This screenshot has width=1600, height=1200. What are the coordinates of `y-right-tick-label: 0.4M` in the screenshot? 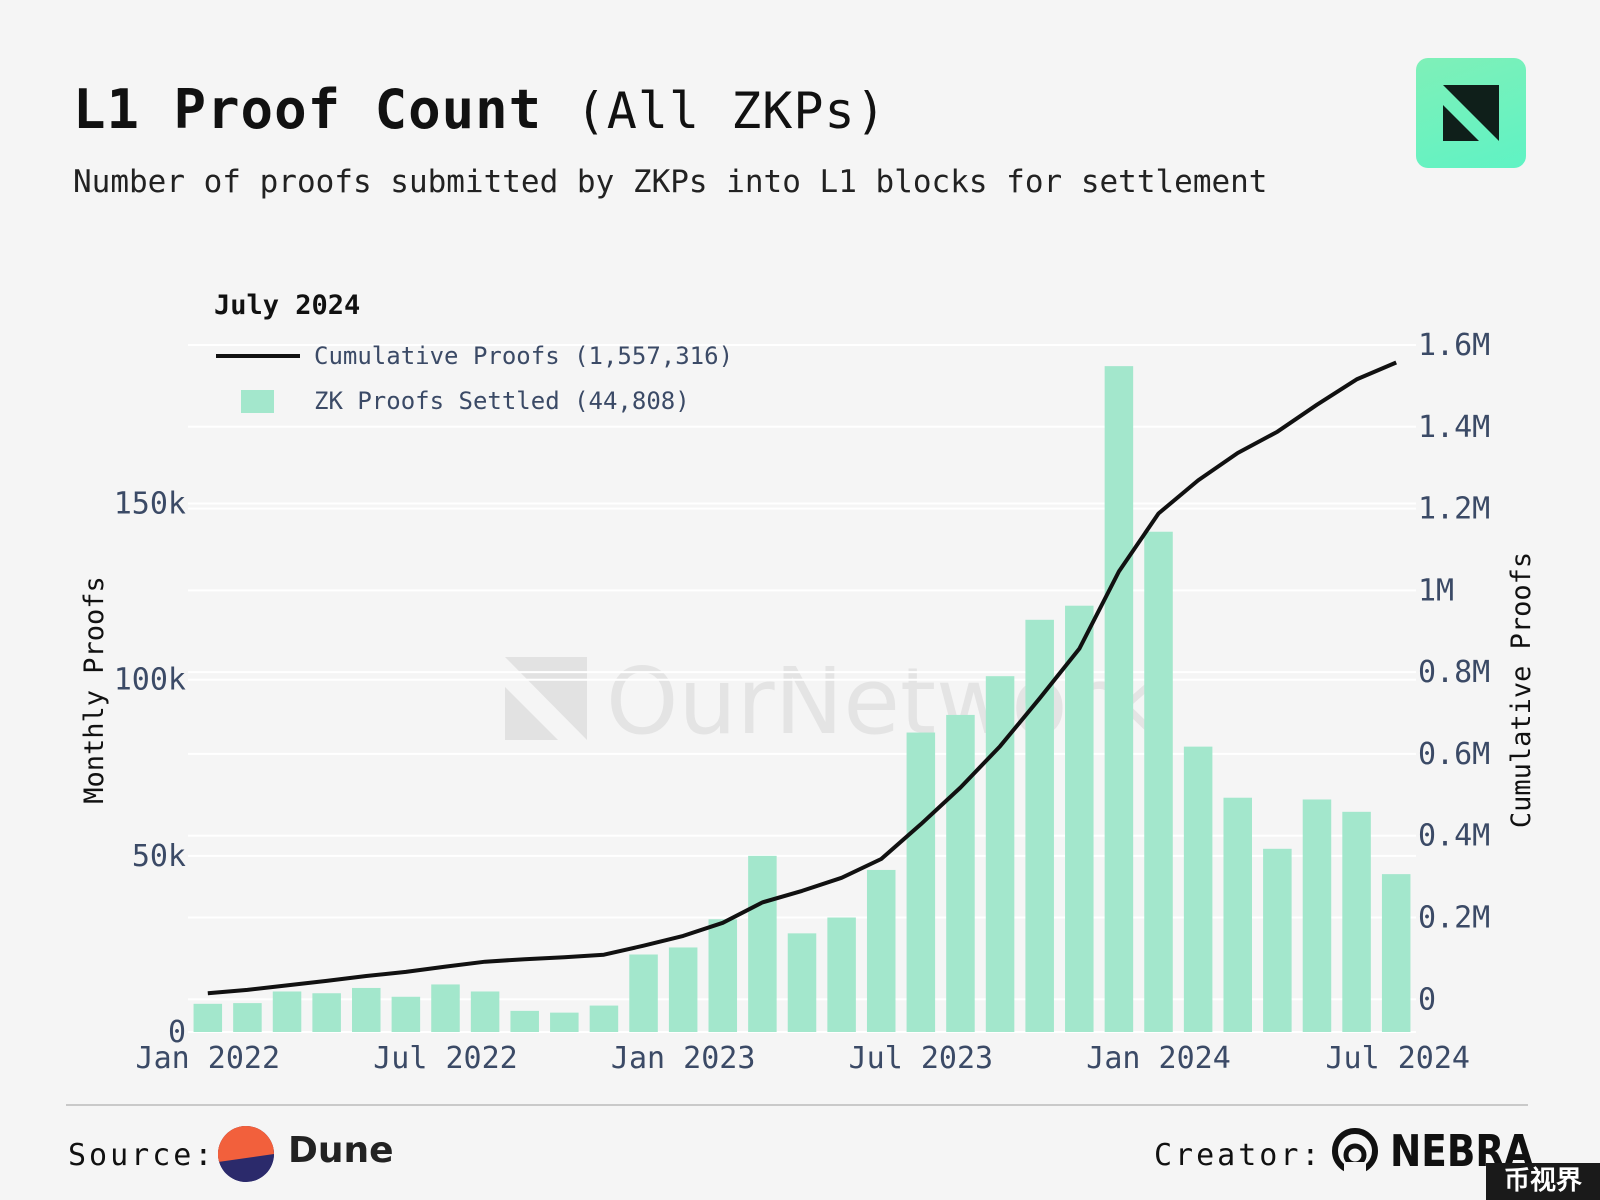 It's located at (1454, 836).